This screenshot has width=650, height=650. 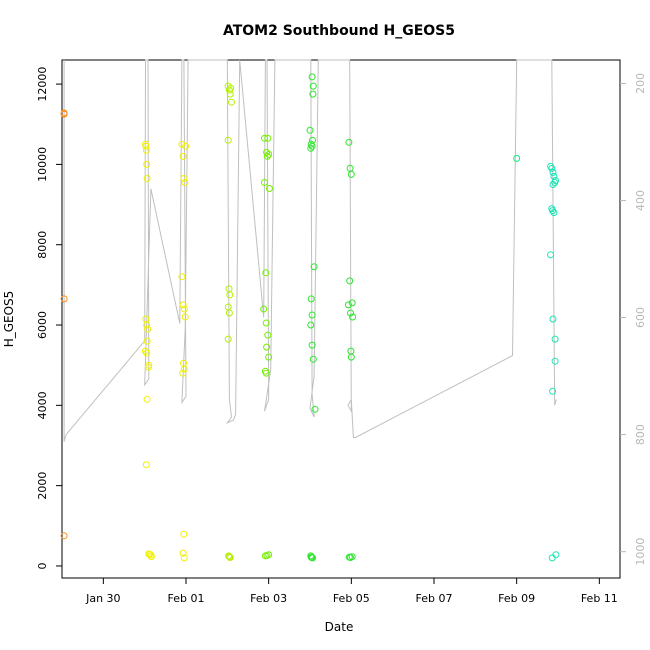 What do you see at coordinates (42, 164) in the screenshot?
I see `y-tick-label: 10000` at bounding box center [42, 164].